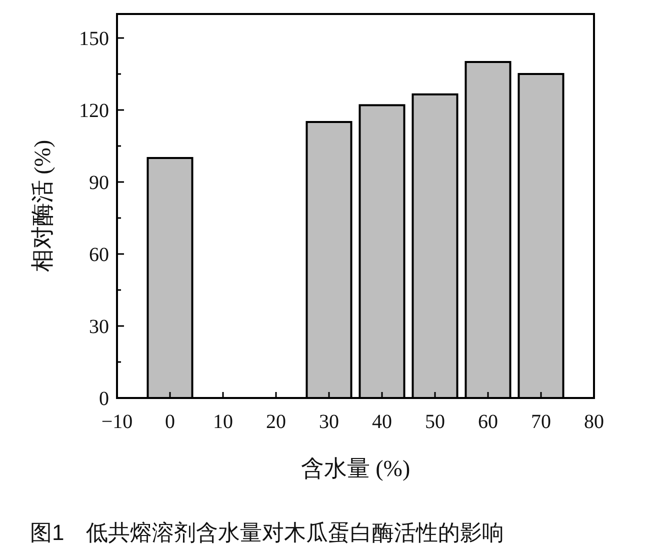 This screenshot has width=655, height=556. What do you see at coordinates (329, 422) in the screenshot?
I see `x-tick-label: 30` at bounding box center [329, 422].